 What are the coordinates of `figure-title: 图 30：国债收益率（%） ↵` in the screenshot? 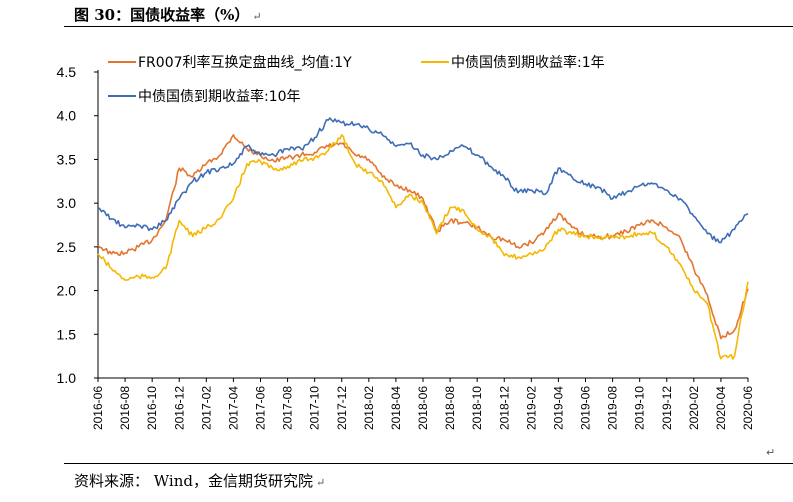 It's located at (168, 14).